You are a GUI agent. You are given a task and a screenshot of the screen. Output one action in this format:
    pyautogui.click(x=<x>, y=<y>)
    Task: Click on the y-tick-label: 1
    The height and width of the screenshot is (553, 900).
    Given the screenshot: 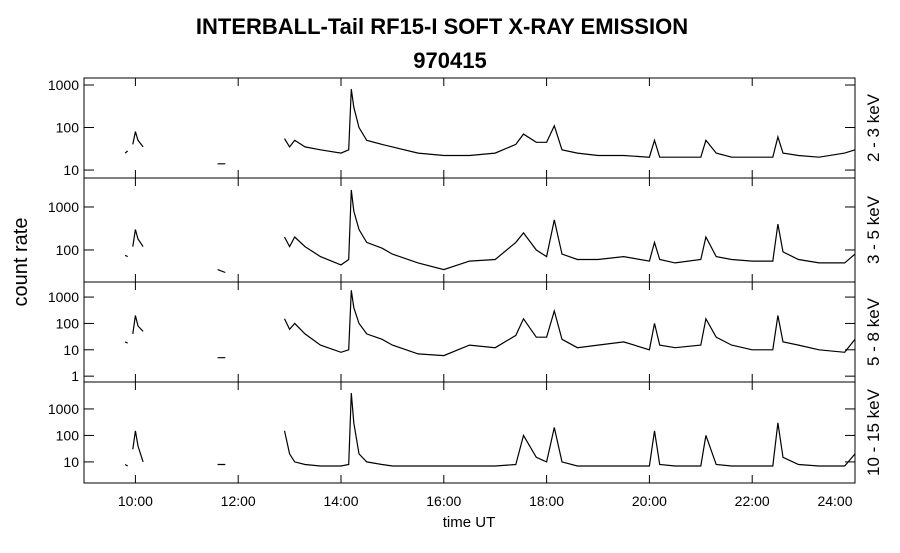 What is the action you would take?
    pyautogui.click(x=75, y=376)
    